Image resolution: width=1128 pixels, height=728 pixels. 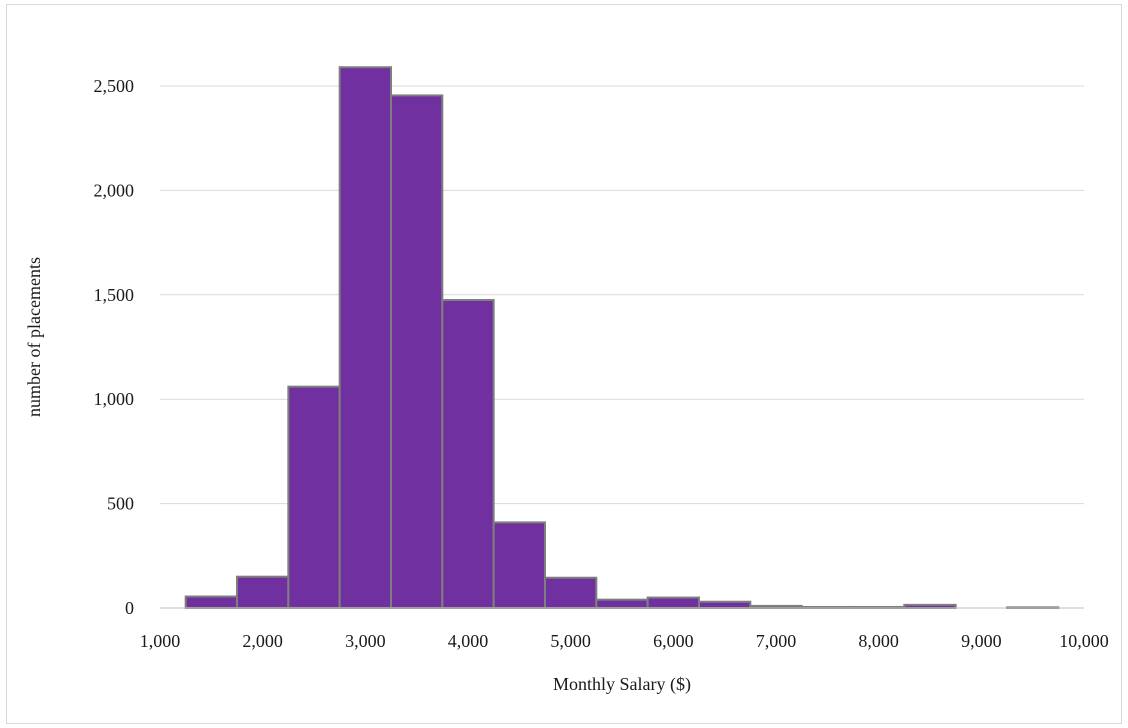 I want to click on y-tick-label-5: 2,500, so click(x=114, y=86).